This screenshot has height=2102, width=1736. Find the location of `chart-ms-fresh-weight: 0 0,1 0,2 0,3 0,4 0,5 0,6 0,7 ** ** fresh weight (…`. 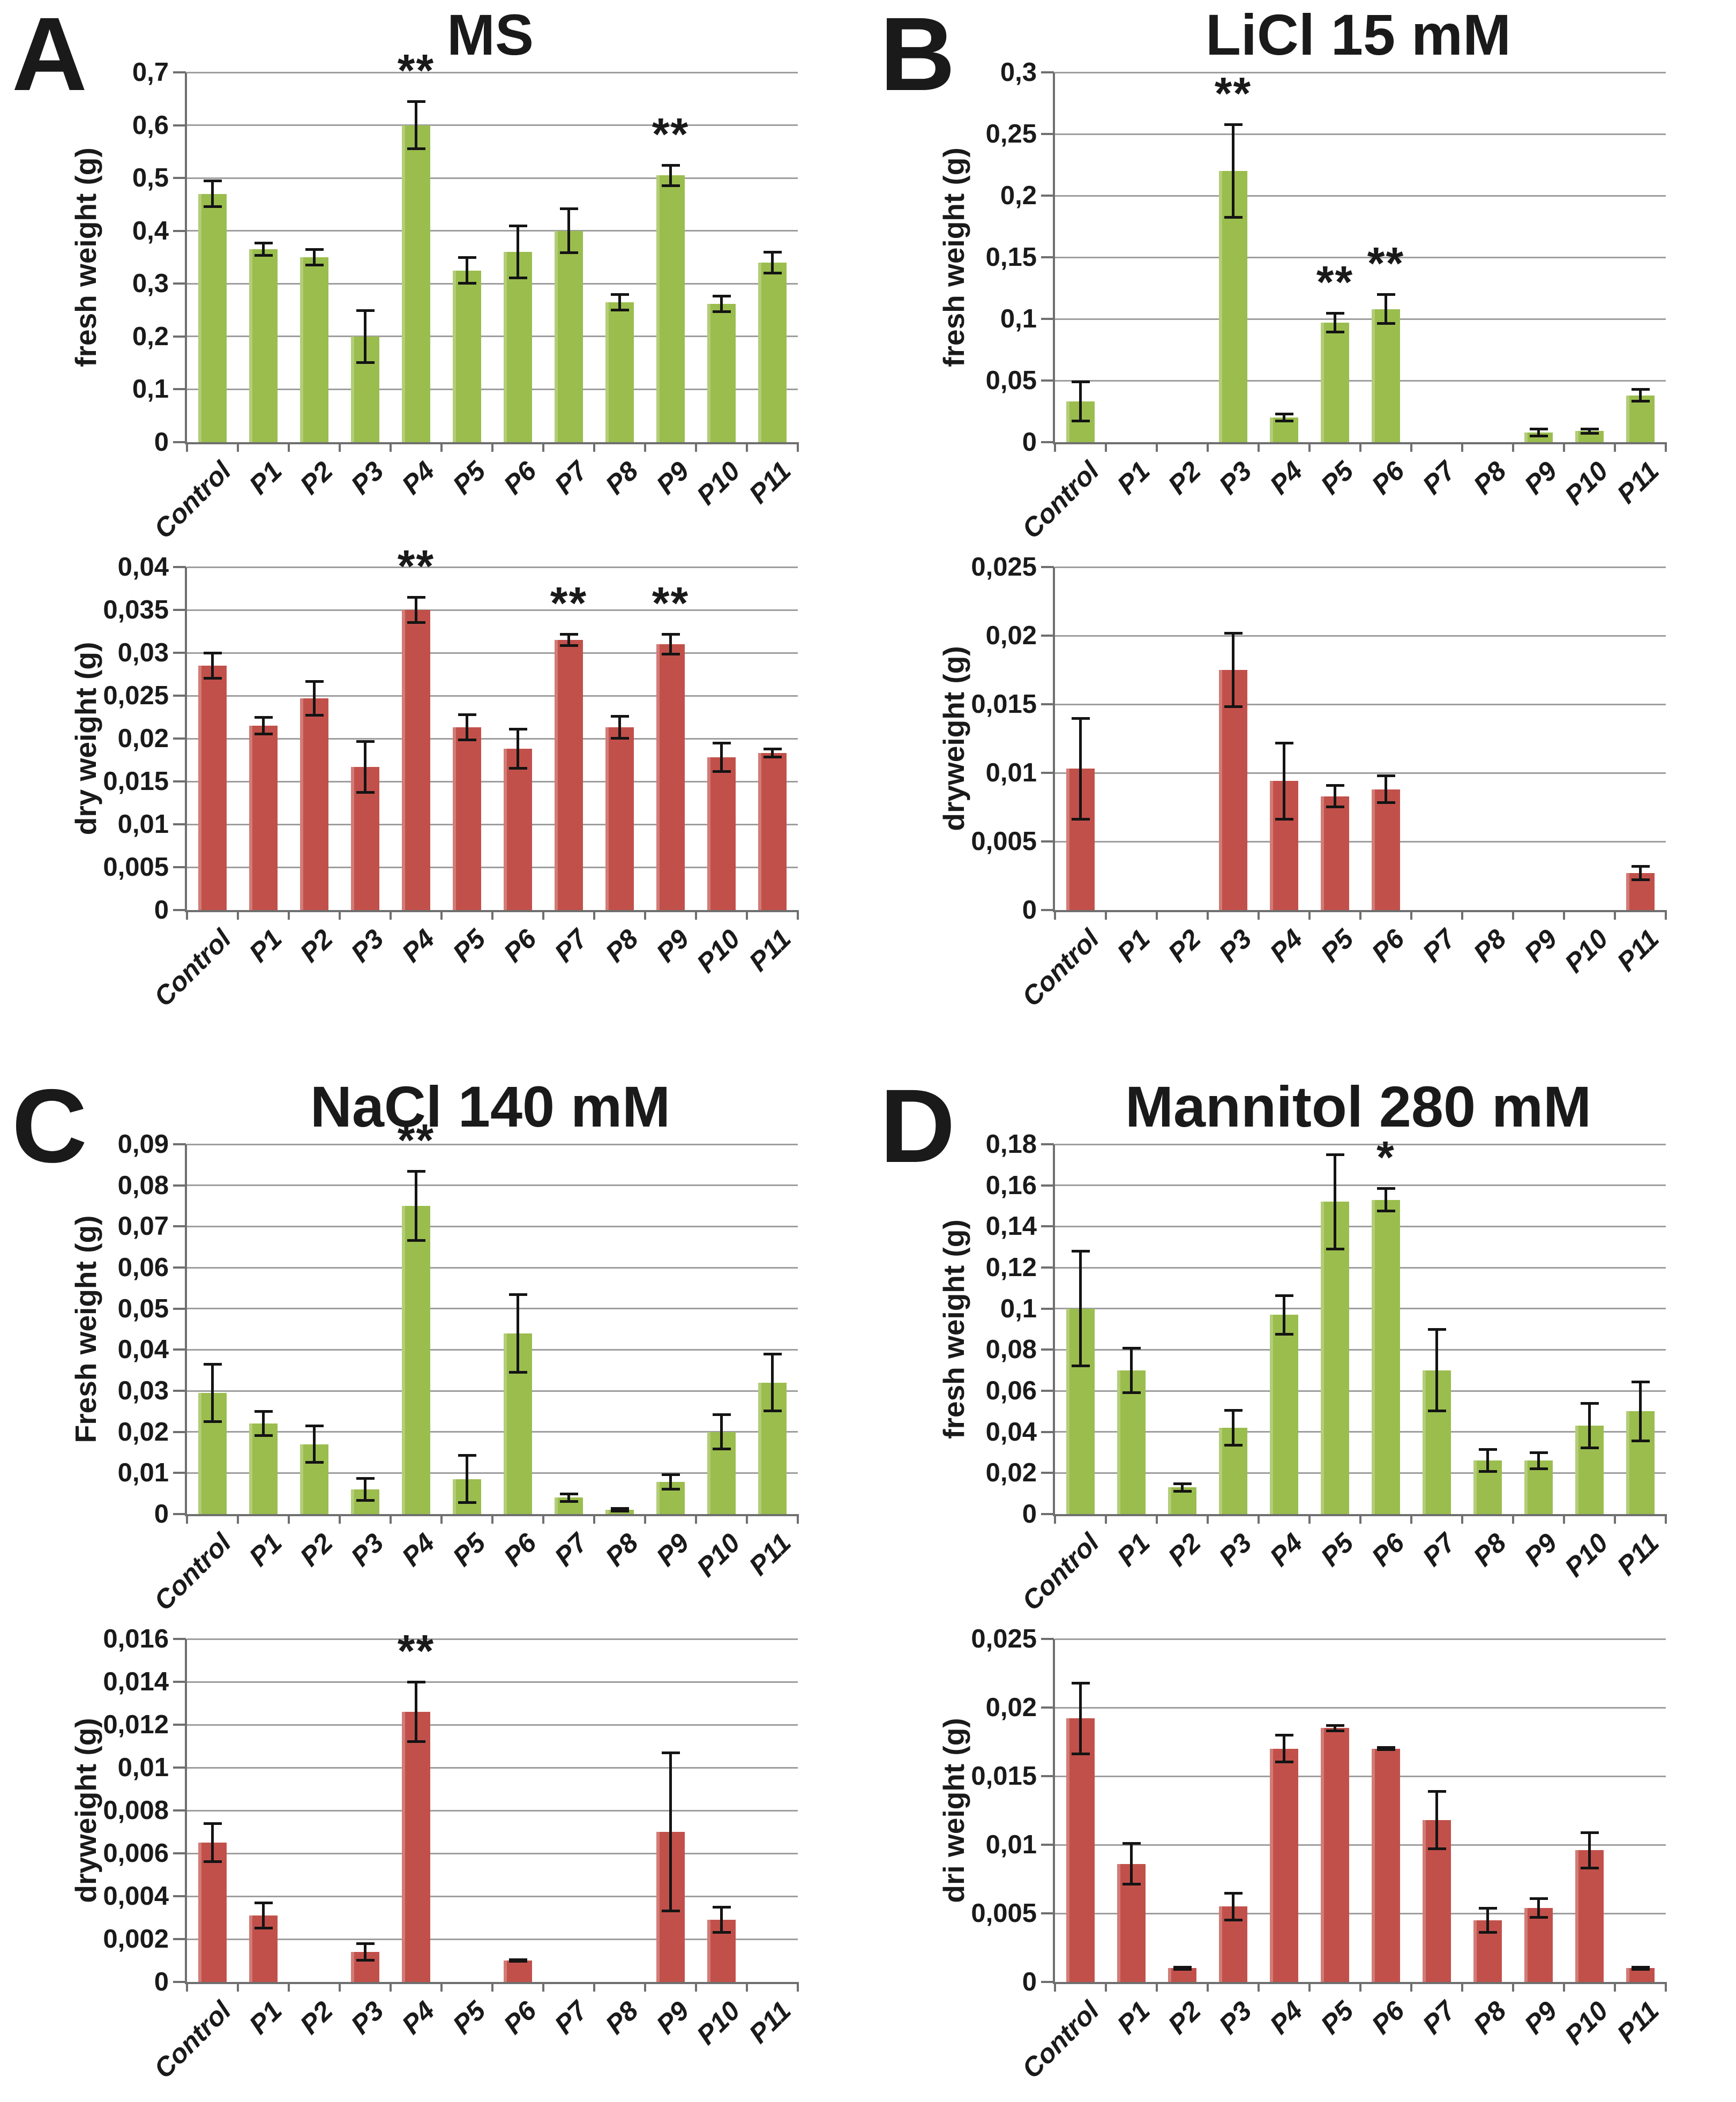

chart-ms-fresh-weight: 0 0,1 0,2 0,3 0,4 0,5 0,6 0,7 ** ** fresh weight (… is located at coordinates (434, 306).